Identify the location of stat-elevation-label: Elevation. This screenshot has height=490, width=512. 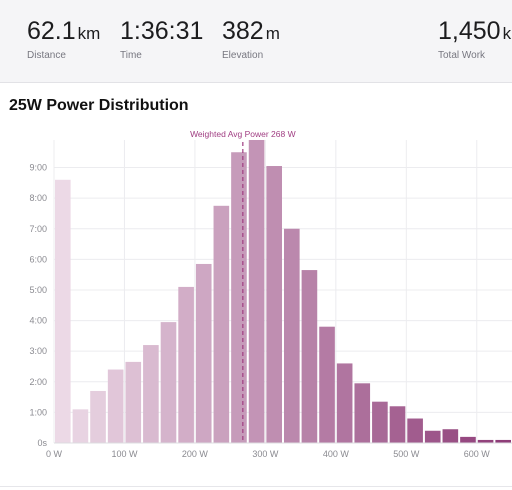
(243, 55).